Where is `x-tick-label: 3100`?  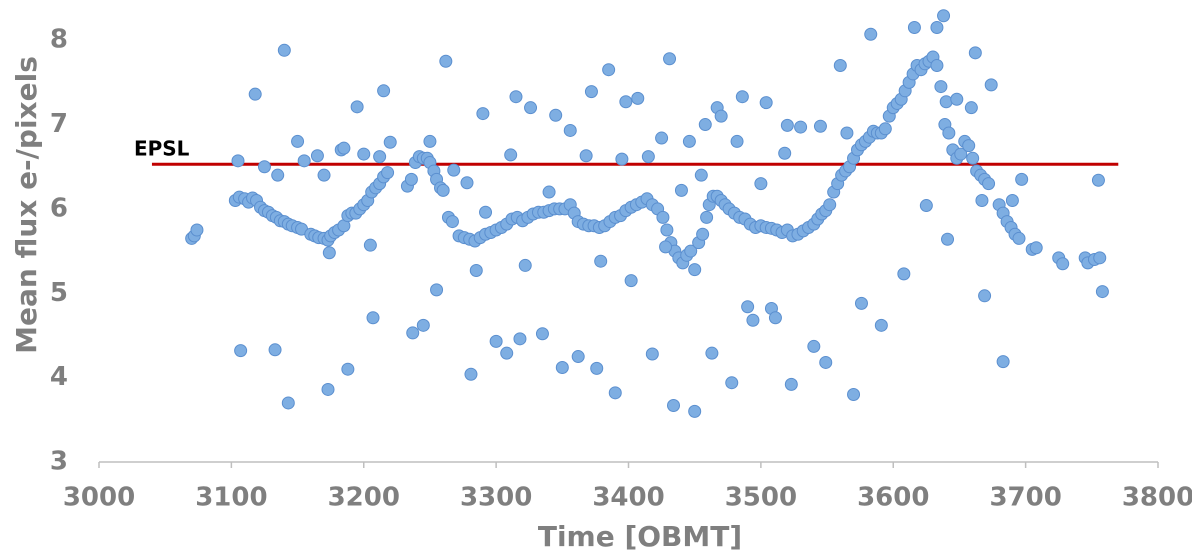 x-tick-label: 3100 is located at coordinates (231, 498).